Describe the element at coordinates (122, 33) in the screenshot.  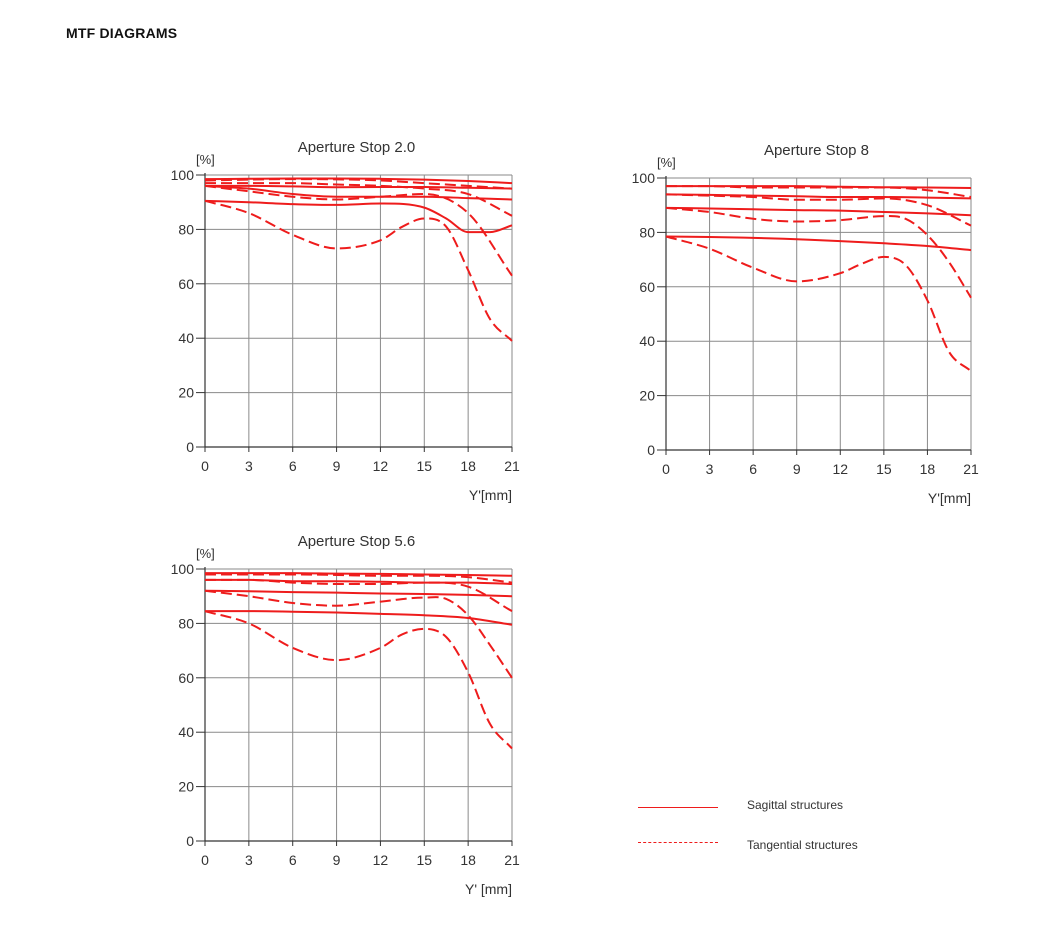
I see `page-title: MTF DIAGRAMS` at that location.